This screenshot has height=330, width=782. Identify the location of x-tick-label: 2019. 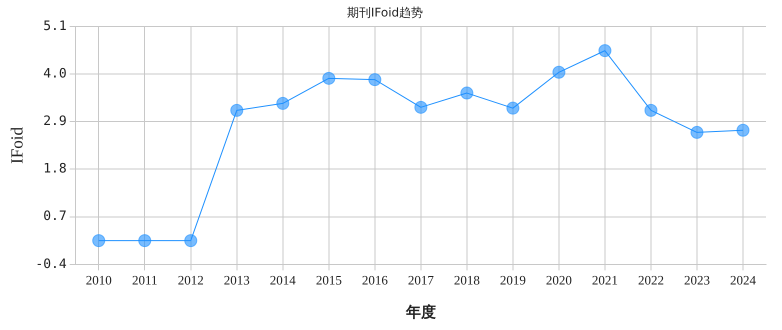
(513, 280).